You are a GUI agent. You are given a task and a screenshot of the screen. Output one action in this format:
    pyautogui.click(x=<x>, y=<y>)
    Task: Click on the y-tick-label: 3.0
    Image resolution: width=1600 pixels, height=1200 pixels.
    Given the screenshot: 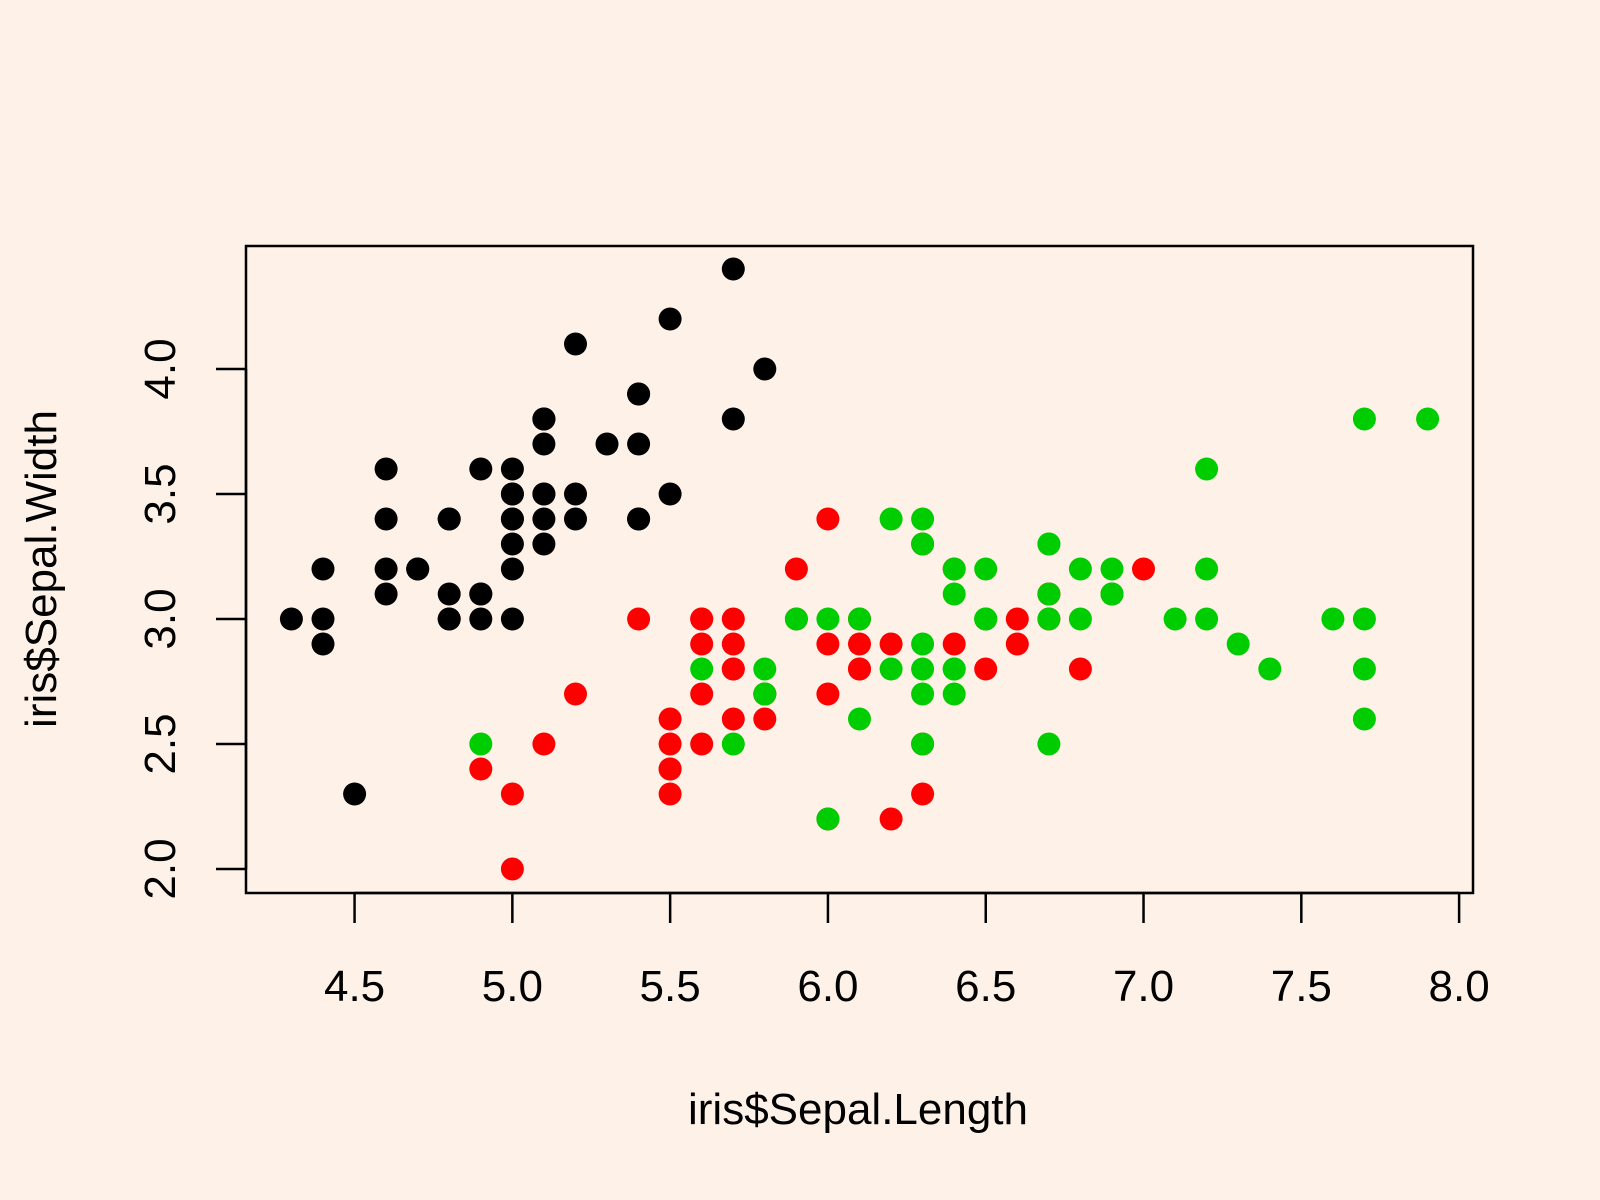 What is the action you would take?
    pyautogui.click(x=160, y=618)
    